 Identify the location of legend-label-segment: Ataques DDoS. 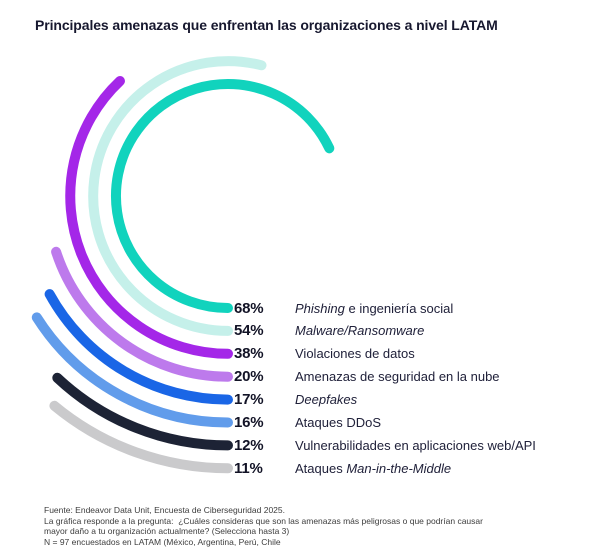
(338, 422).